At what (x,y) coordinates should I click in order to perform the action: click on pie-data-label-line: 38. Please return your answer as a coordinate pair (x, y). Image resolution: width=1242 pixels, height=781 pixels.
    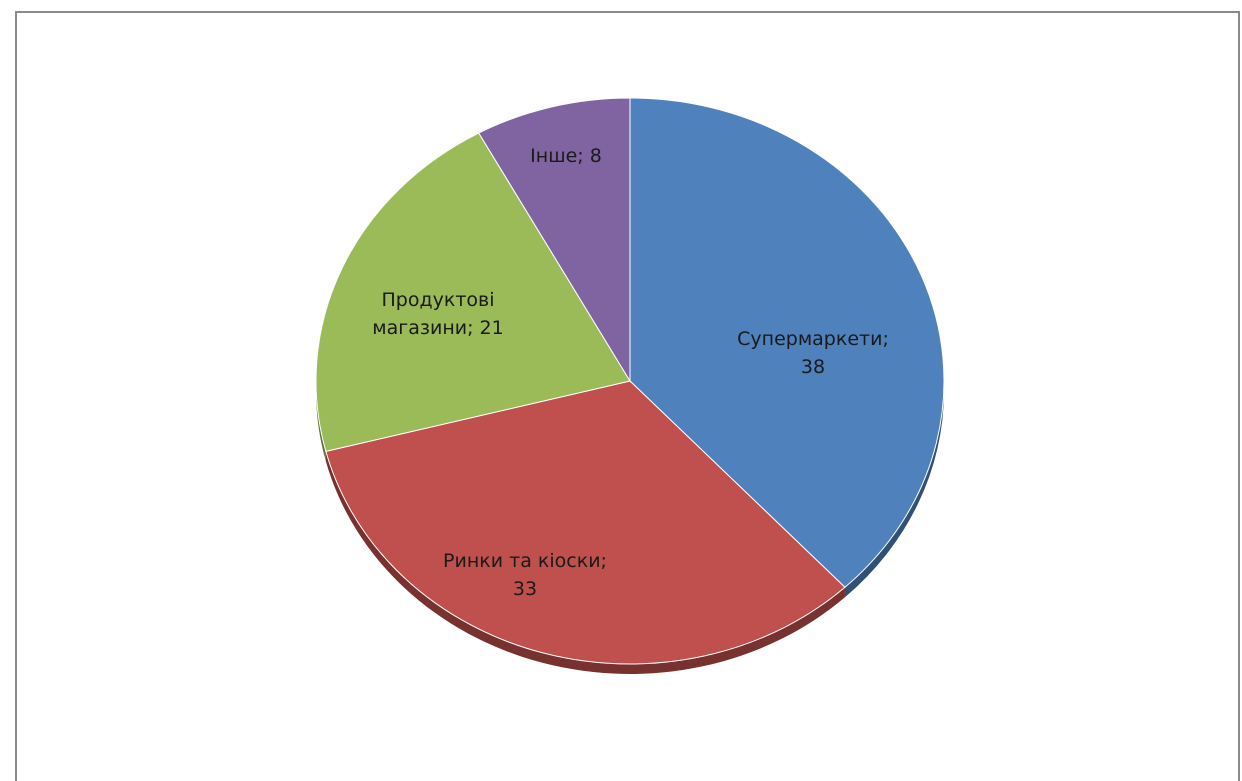
    Looking at the image, I should click on (813, 367).